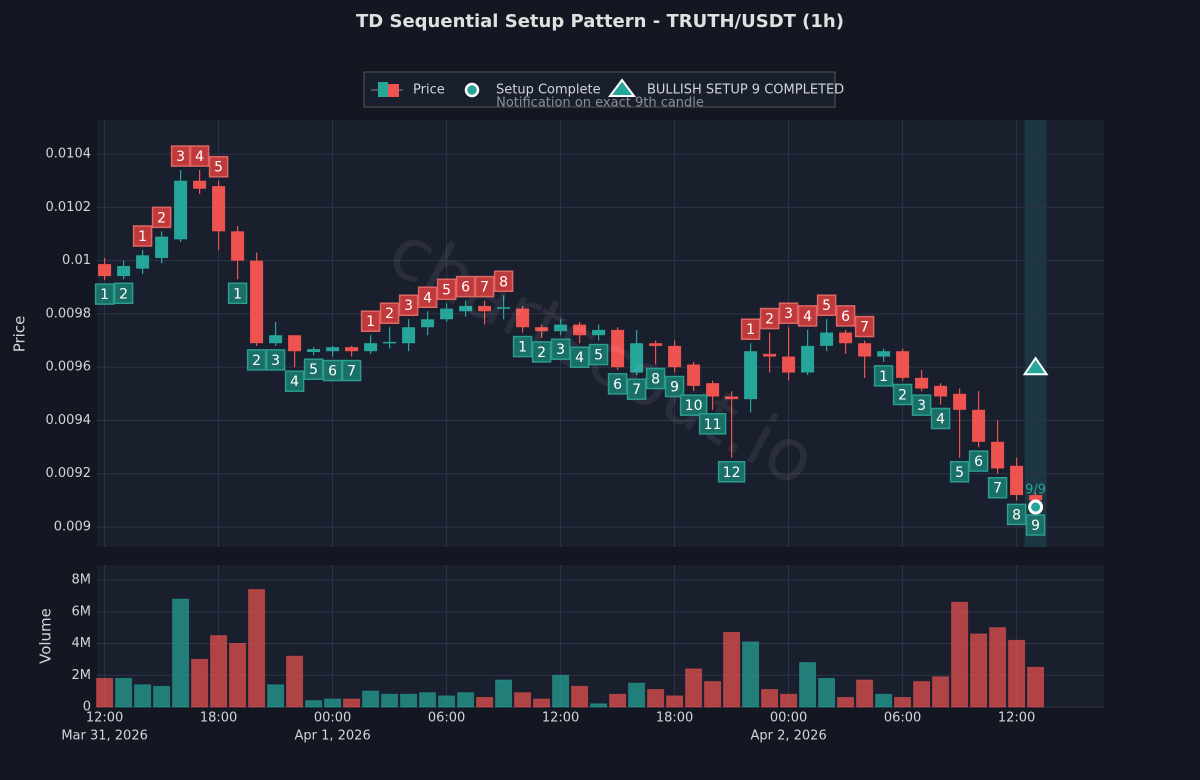 The image size is (1200, 780). What do you see at coordinates (393, 90) in the screenshot?
I see `legend-icon` at bounding box center [393, 90].